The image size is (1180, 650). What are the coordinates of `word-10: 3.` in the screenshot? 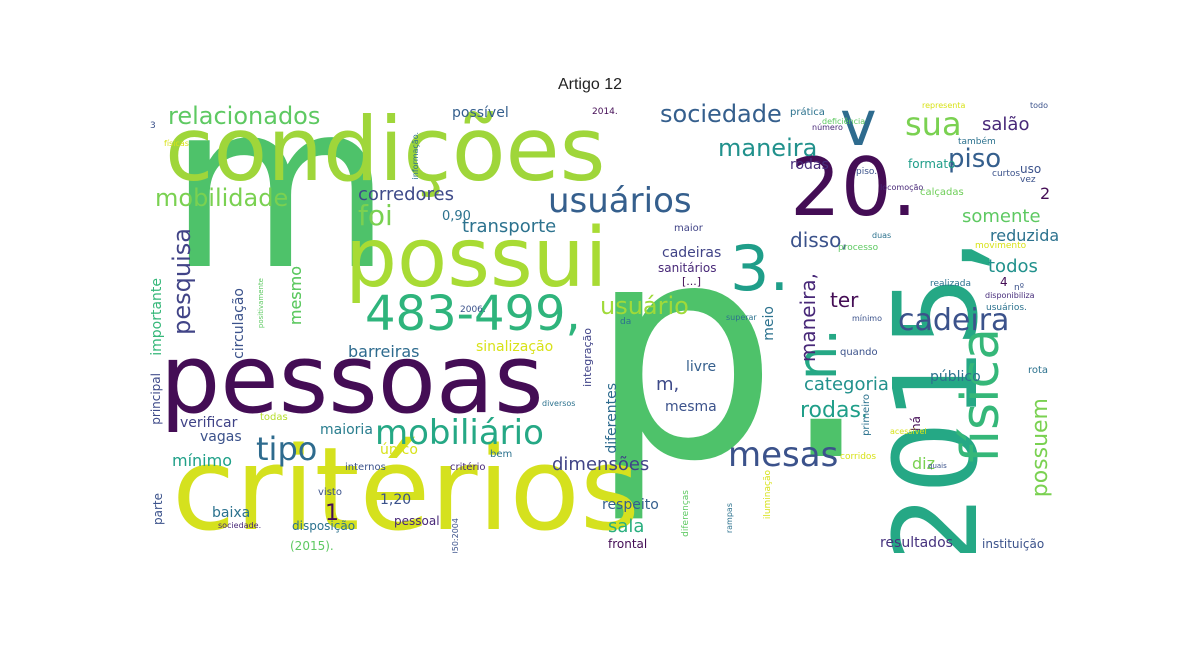 It's located at (760, 268).